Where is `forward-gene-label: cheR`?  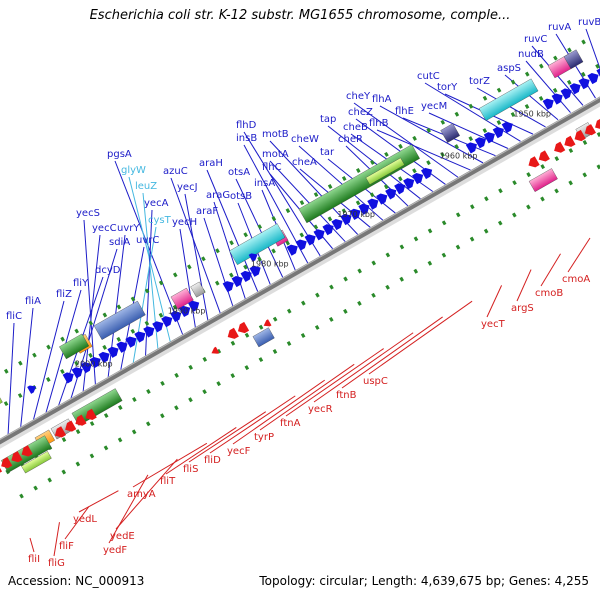 forward-gene-label: cheR is located at coordinates (350, 139).